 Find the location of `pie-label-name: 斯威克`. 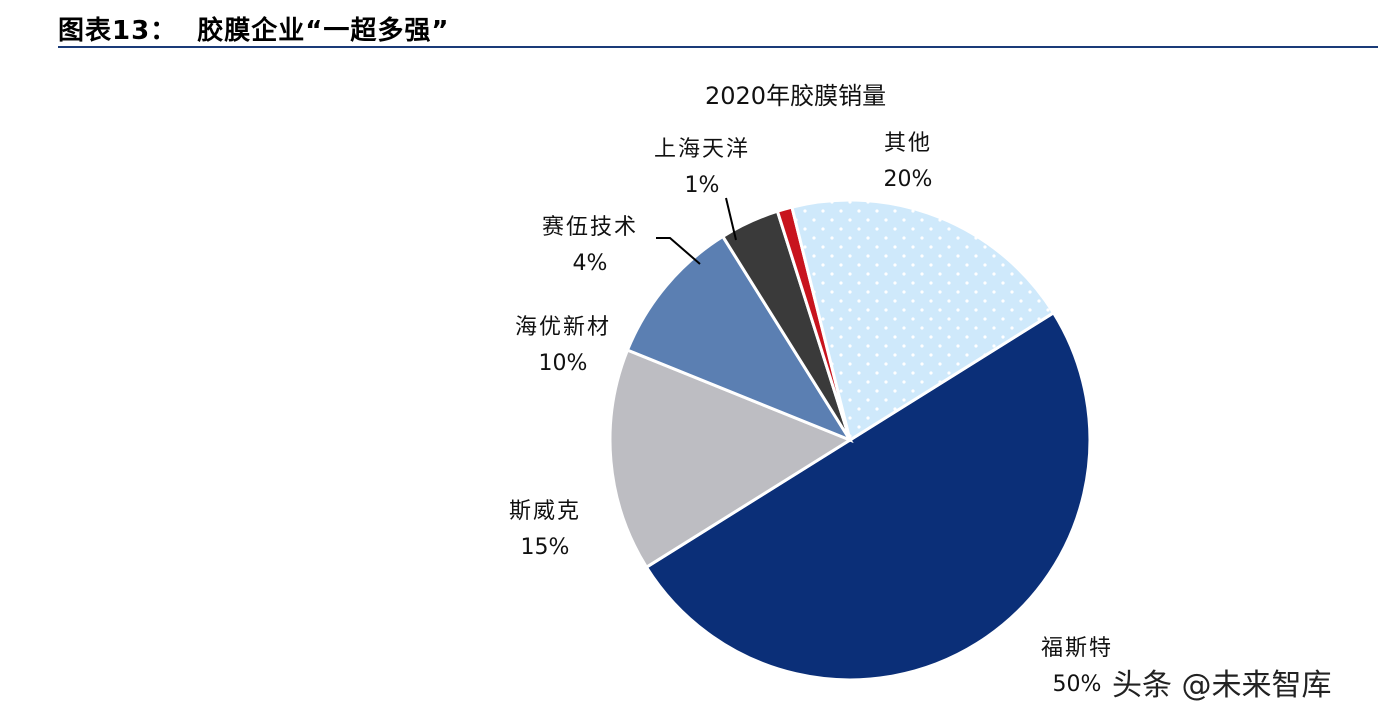

pie-label-name: 斯威克 is located at coordinates (545, 511).